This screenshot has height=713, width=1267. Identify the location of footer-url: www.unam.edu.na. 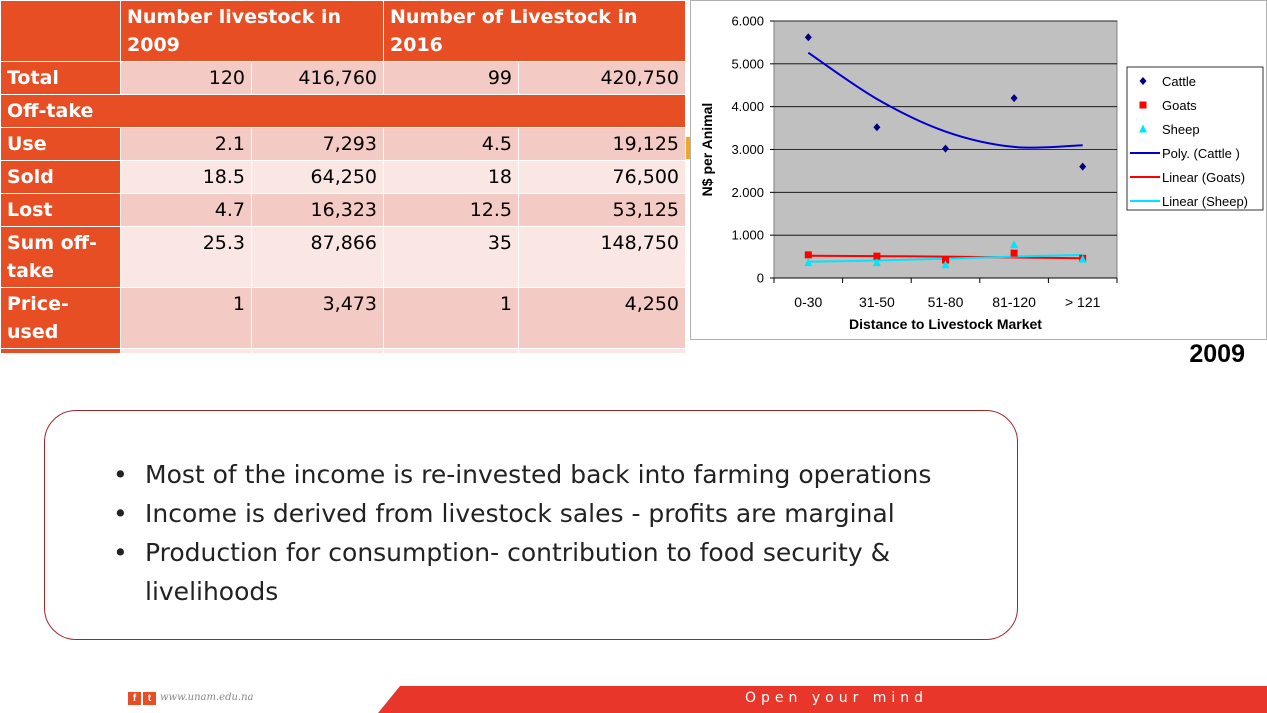
(207, 697).